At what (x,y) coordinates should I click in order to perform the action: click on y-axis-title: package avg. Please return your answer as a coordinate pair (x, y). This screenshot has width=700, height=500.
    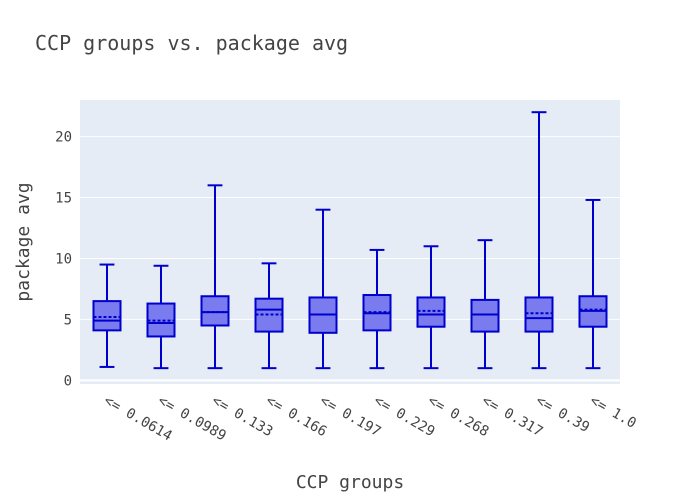
    Looking at the image, I should click on (23, 241).